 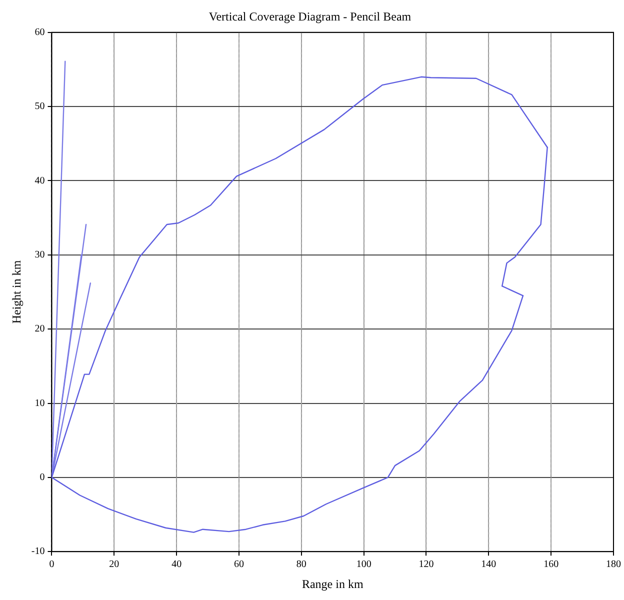 I want to click on y-tick-label: 50, so click(x=39, y=106).